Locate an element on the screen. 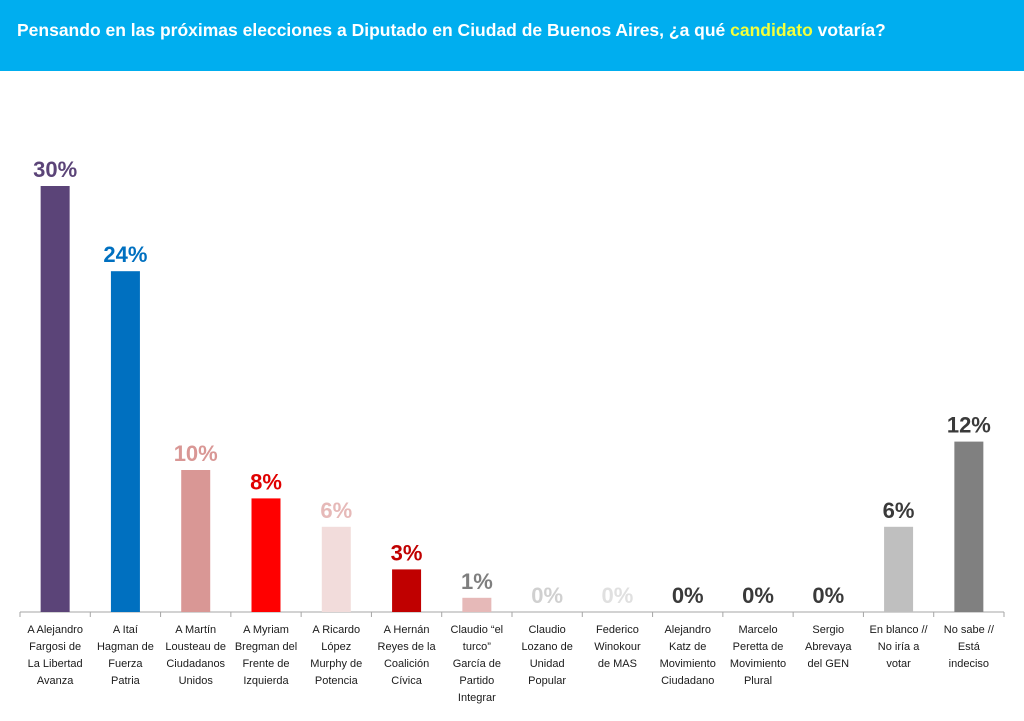 The height and width of the screenshot is (721, 1024). category-label: Alejandro Katz de Movimiento Ciudadano is located at coordinates (688, 655).